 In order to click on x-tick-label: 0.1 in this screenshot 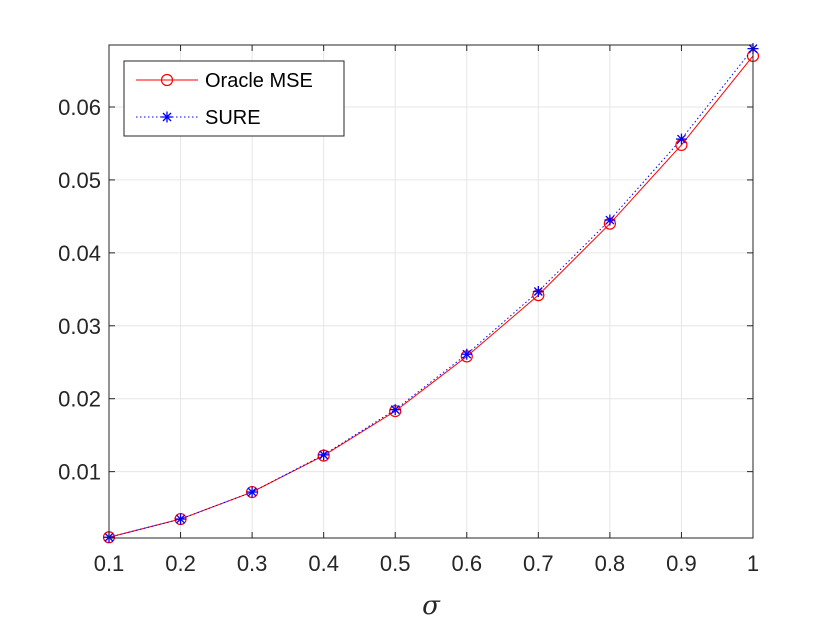, I will do `click(109, 563)`.